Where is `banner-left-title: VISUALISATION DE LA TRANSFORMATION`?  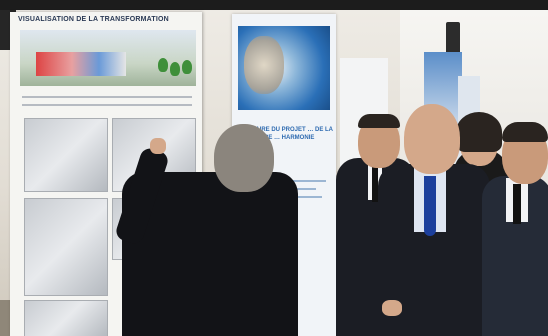 banner-left-title: VISUALISATION DE LA TRANSFORMATION is located at coordinates (93, 19).